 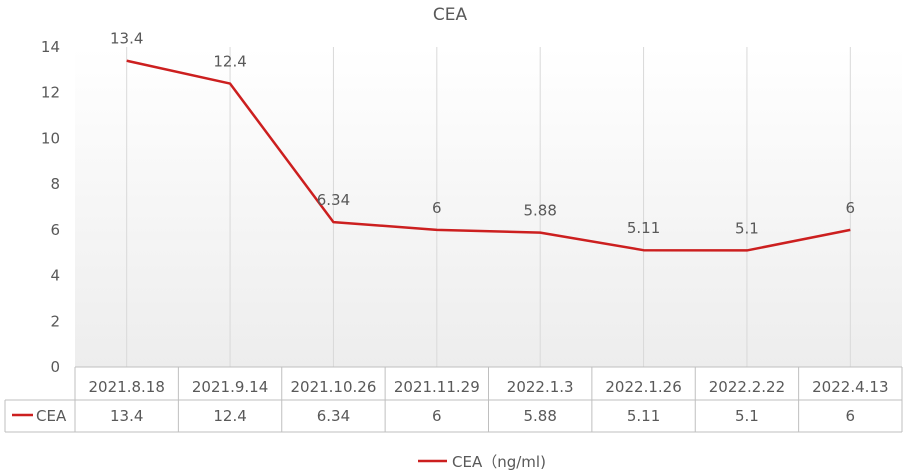 What do you see at coordinates (50, 138) in the screenshot?
I see `y-tick-label: 10` at bounding box center [50, 138].